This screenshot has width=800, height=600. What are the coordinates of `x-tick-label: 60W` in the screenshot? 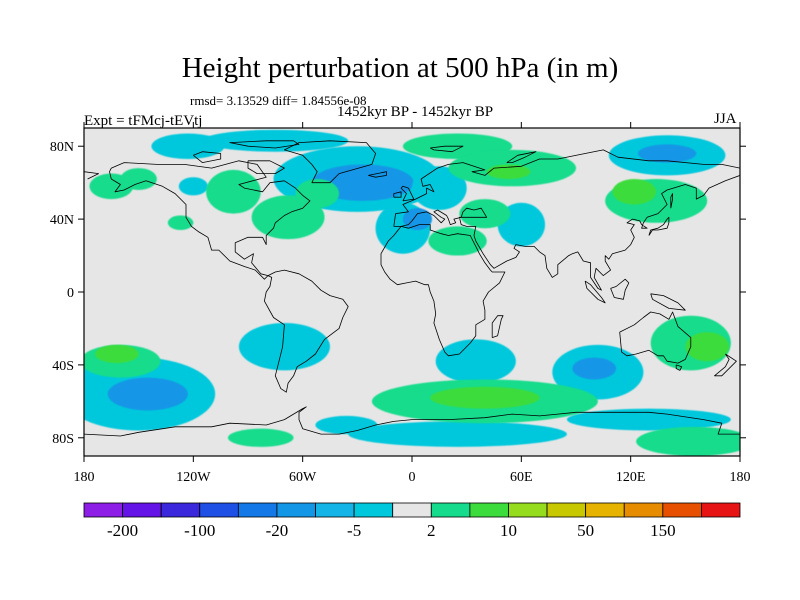 It's located at (303, 477).